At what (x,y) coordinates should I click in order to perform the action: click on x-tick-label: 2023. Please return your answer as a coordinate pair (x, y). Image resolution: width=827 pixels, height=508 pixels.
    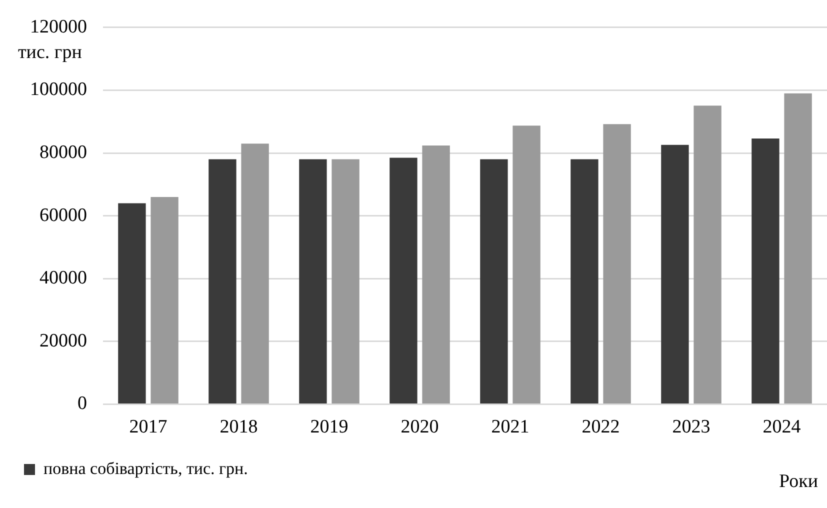
    Looking at the image, I should click on (691, 427).